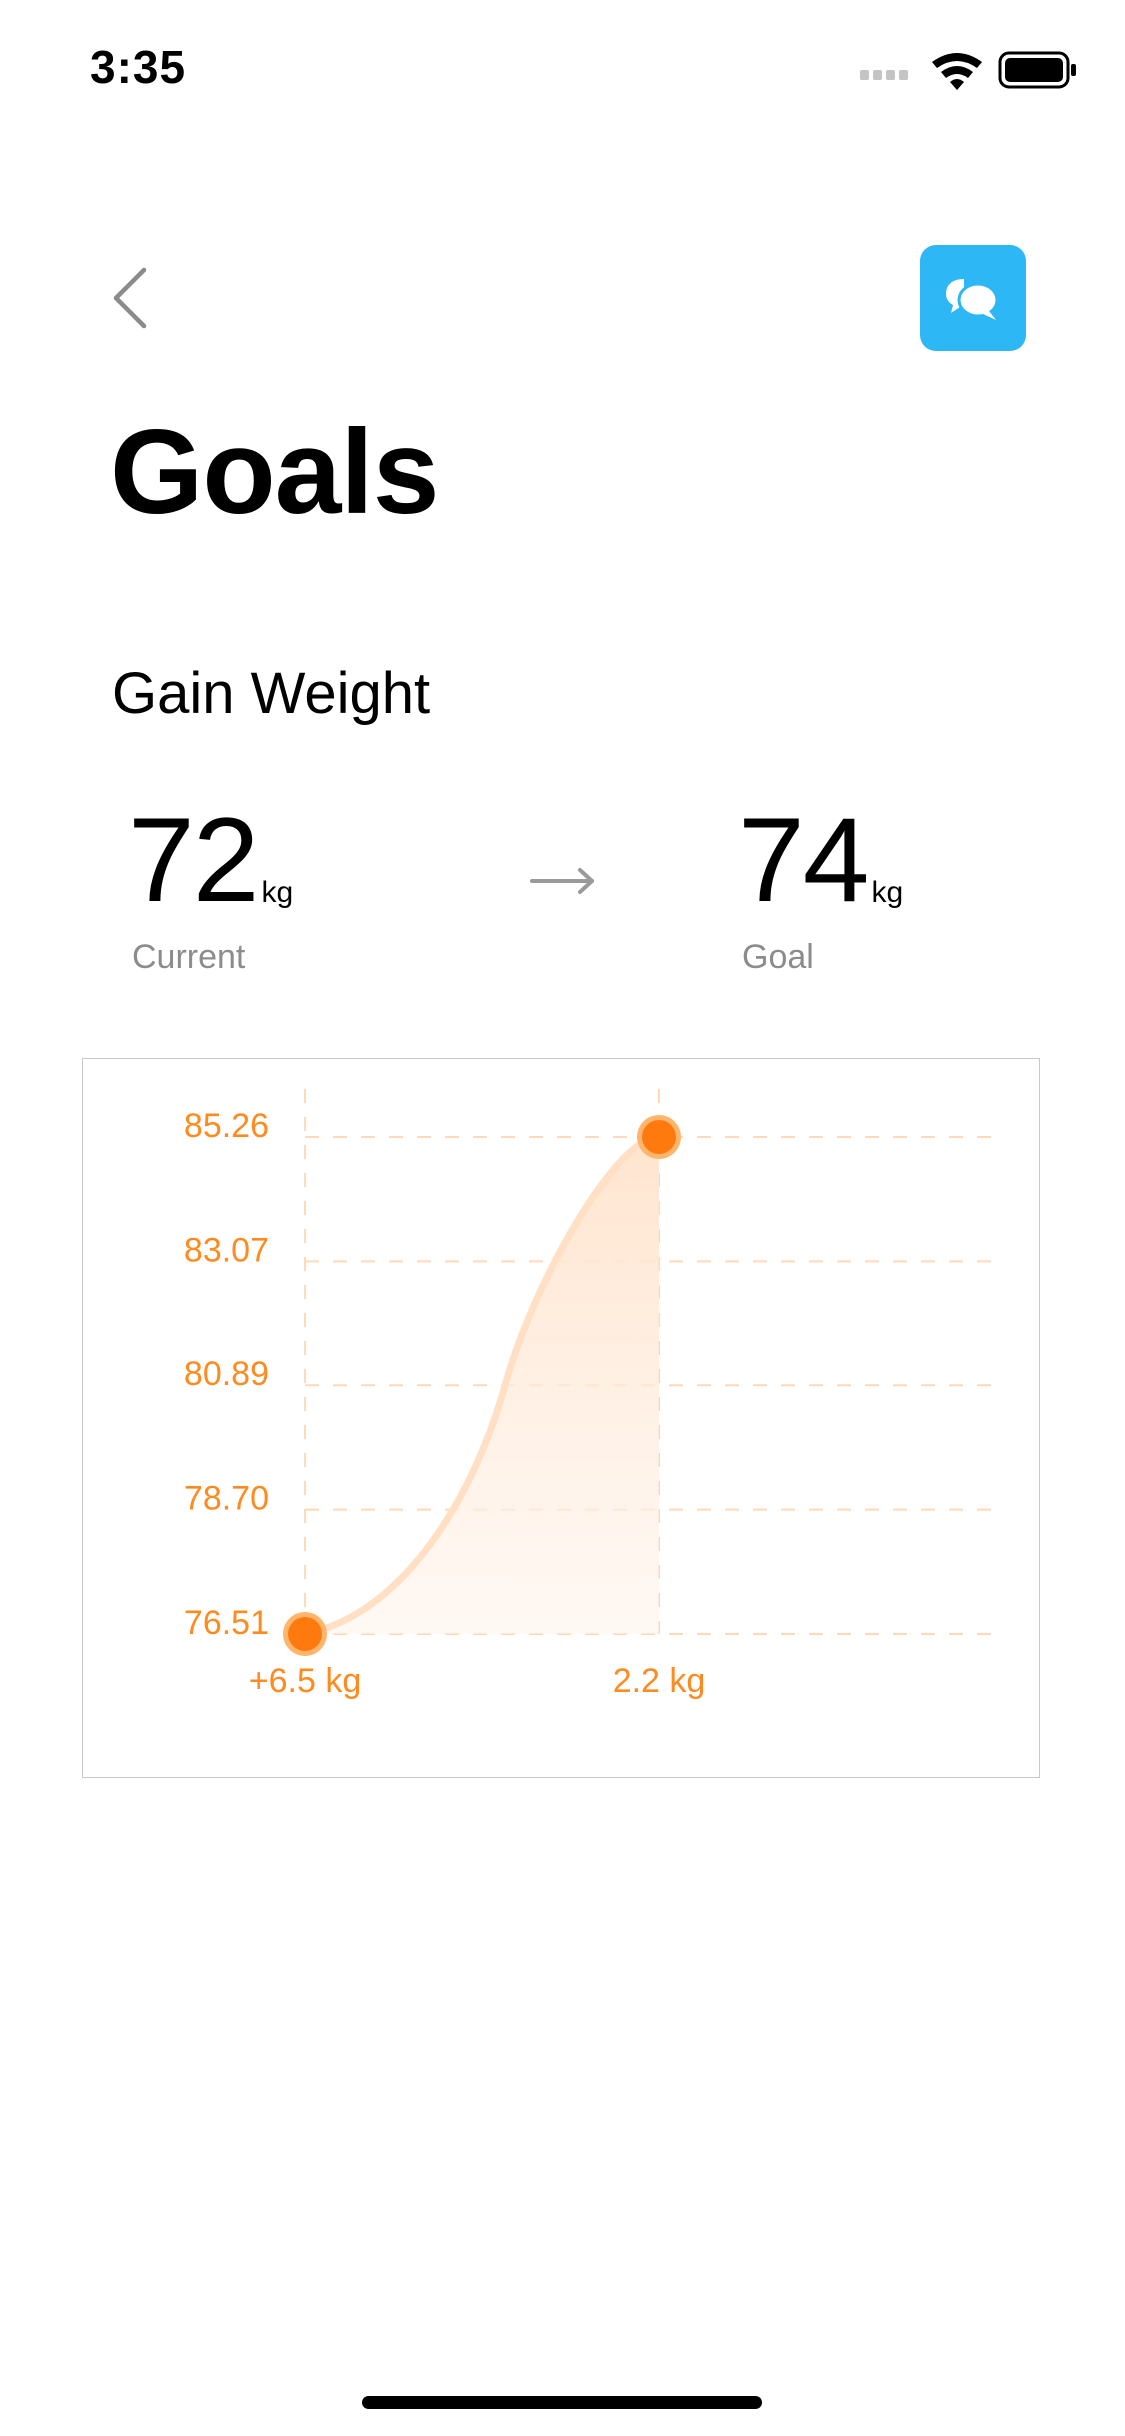  I want to click on page-title: Goals, so click(274, 472).